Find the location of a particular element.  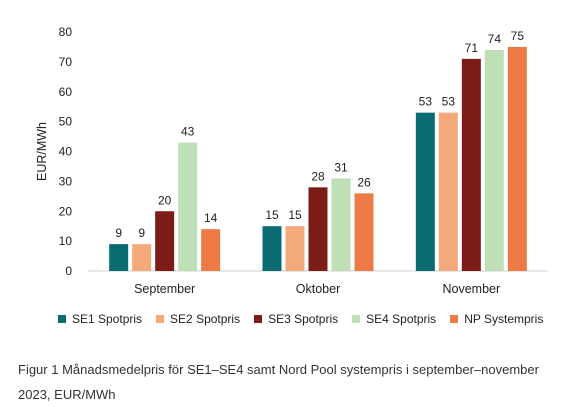

y-tick-label: 80 is located at coordinates (66, 32).